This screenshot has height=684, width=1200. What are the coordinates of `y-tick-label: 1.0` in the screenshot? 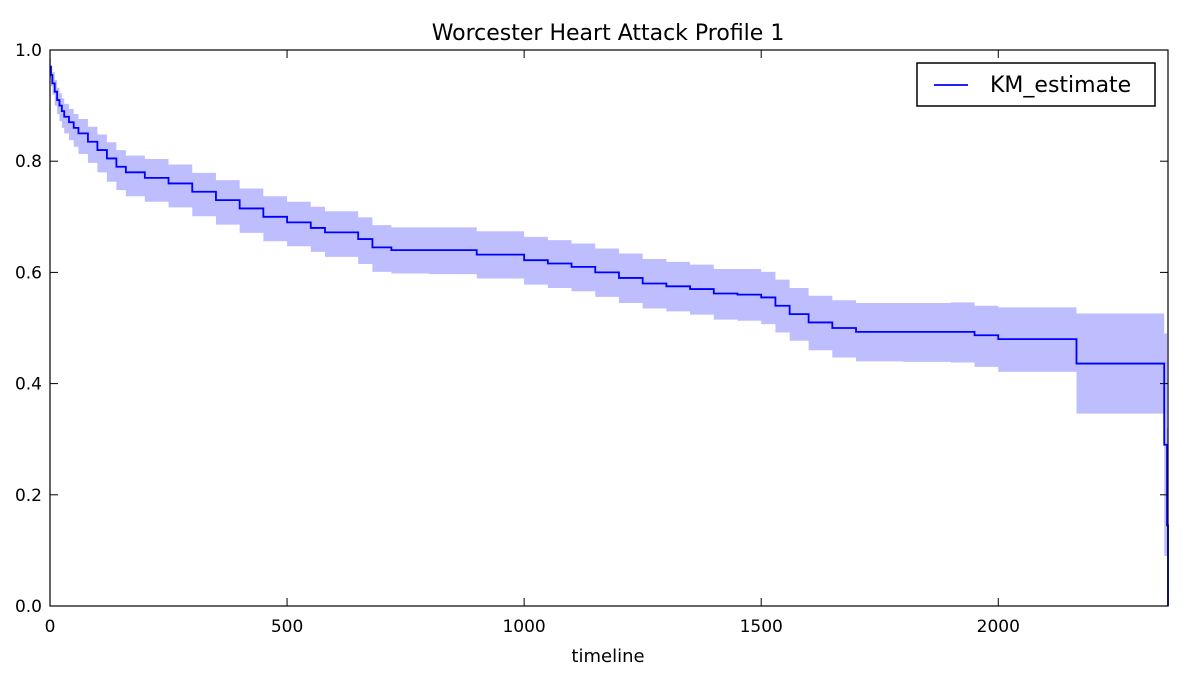 It's located at (28, 51).